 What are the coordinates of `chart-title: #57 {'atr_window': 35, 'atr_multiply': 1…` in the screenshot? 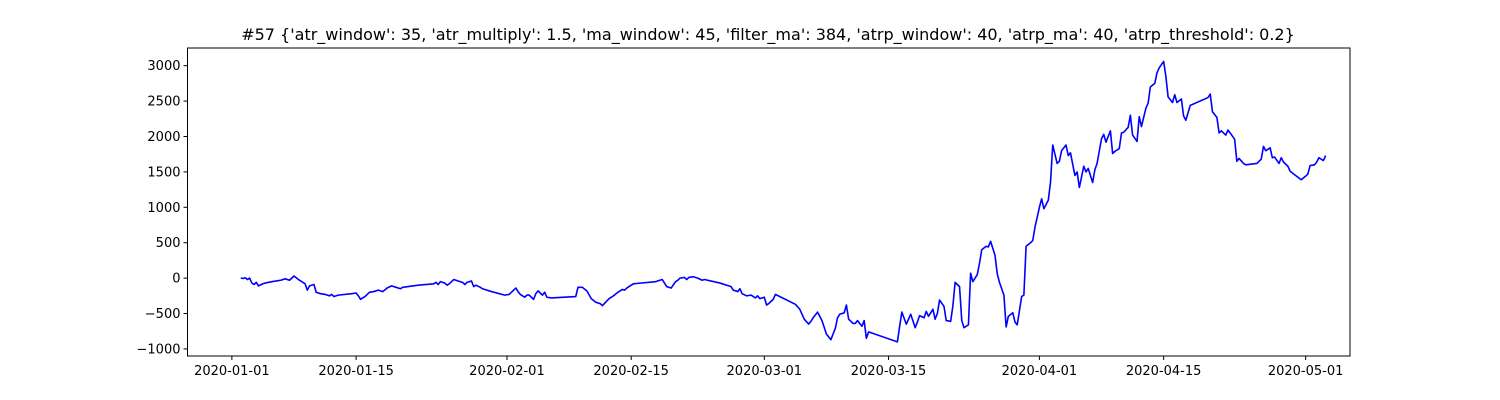 It's located at (768, 35).